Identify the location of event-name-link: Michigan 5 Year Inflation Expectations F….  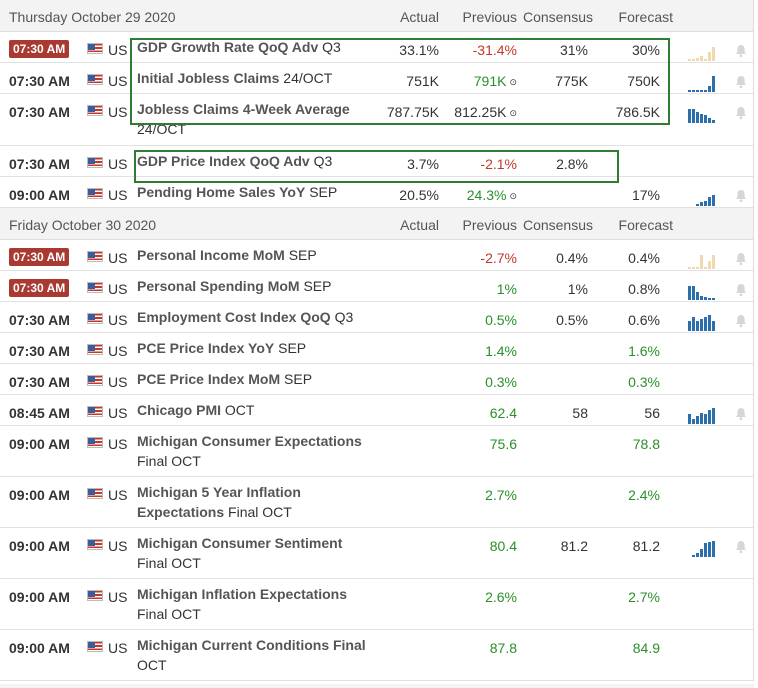
(254, 502).